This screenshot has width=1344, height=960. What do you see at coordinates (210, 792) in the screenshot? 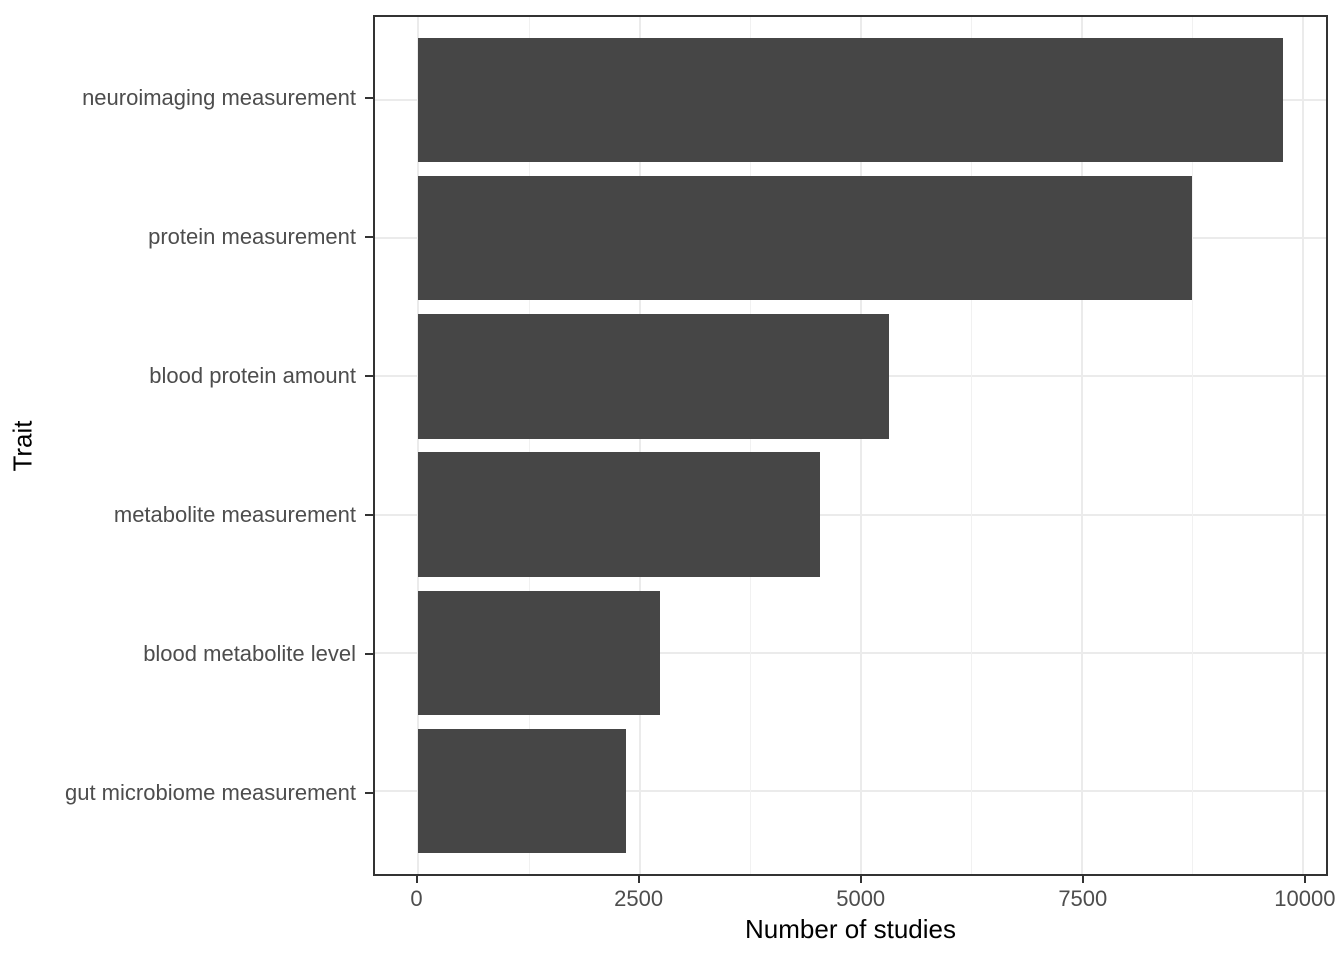
I see `y-tick-label: gut microbiome measurement` at bounding box center [210, 792].